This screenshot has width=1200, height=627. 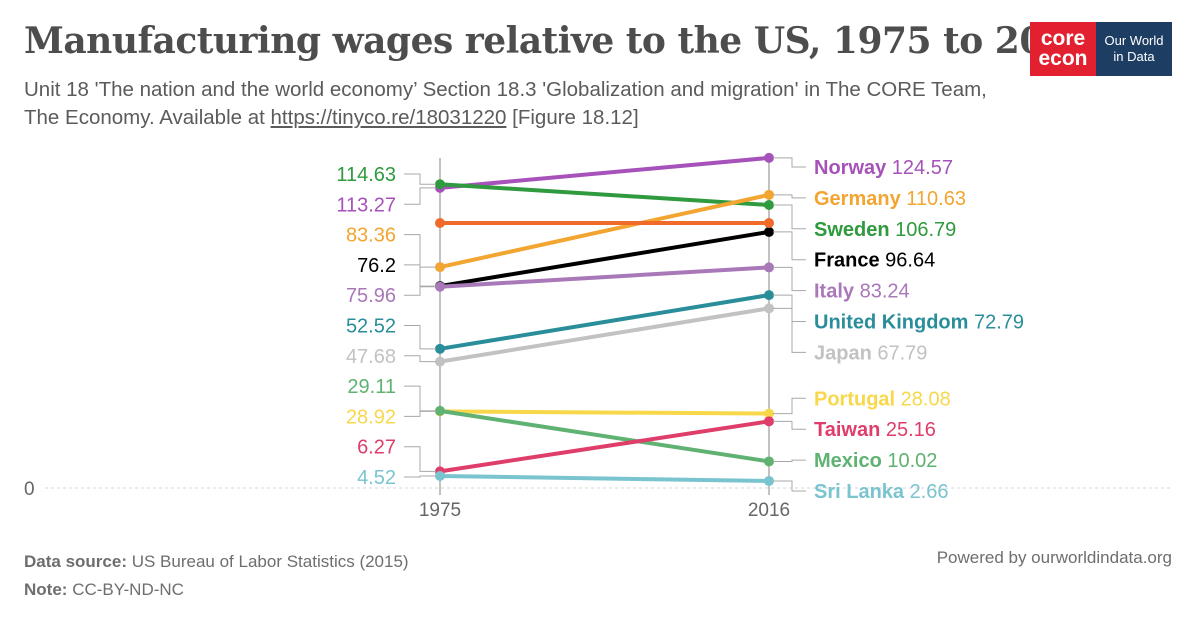 I want to click on end-label-taiwan: Taiwan 25.16, so click(x=875, y=430).